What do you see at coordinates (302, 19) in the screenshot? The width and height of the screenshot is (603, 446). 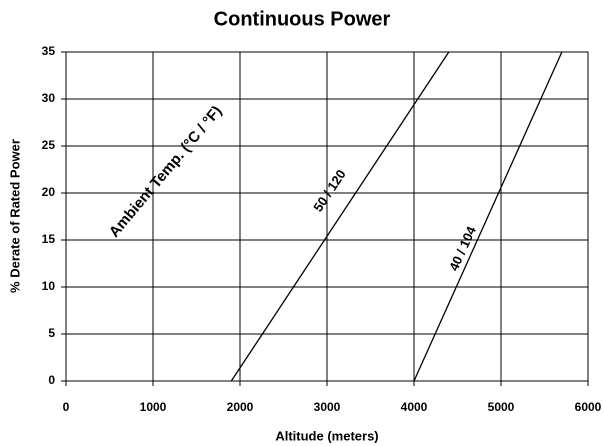 I see `chart-title: Continuous Power` at bounding box center [302, 19].